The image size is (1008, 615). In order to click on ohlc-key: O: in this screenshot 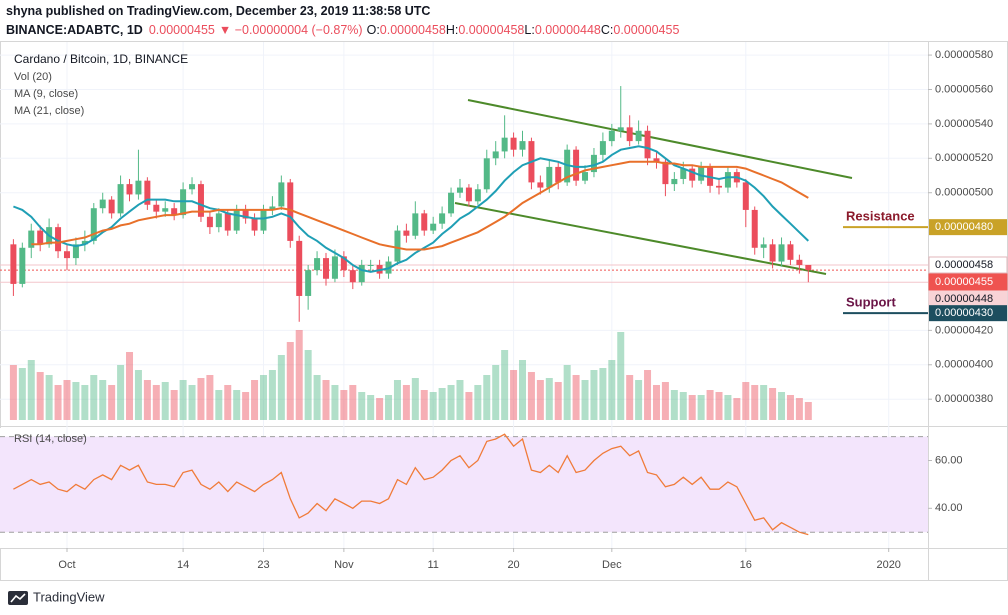, I will do `click(373, 30)`.